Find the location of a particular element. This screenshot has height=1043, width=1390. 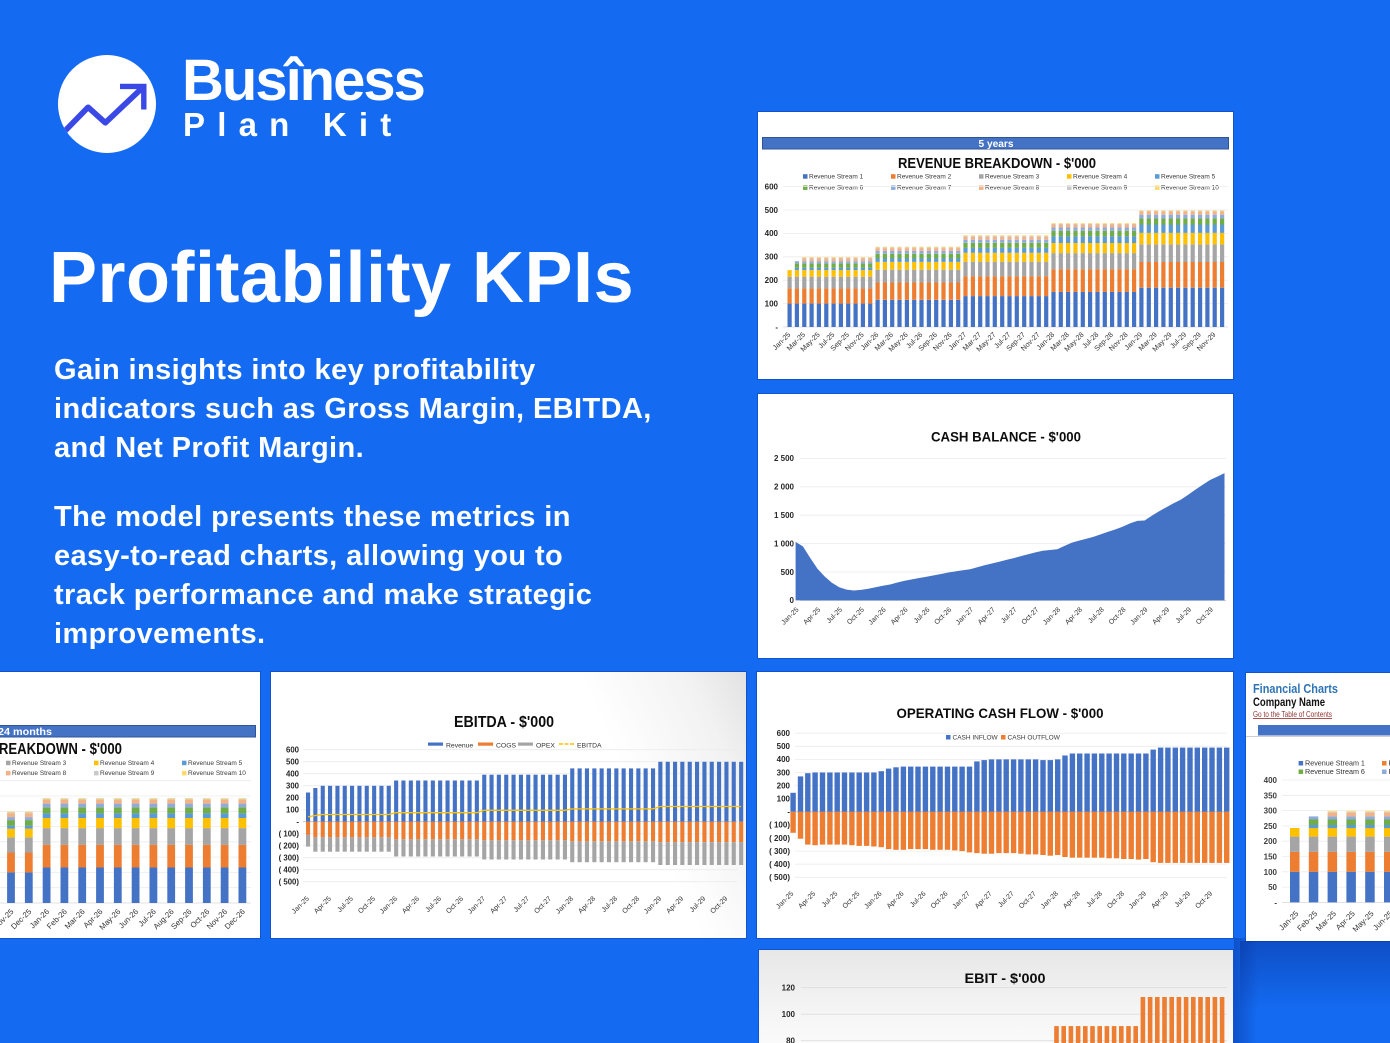

svg-text: 24 months is located at coordinates (26, 732).